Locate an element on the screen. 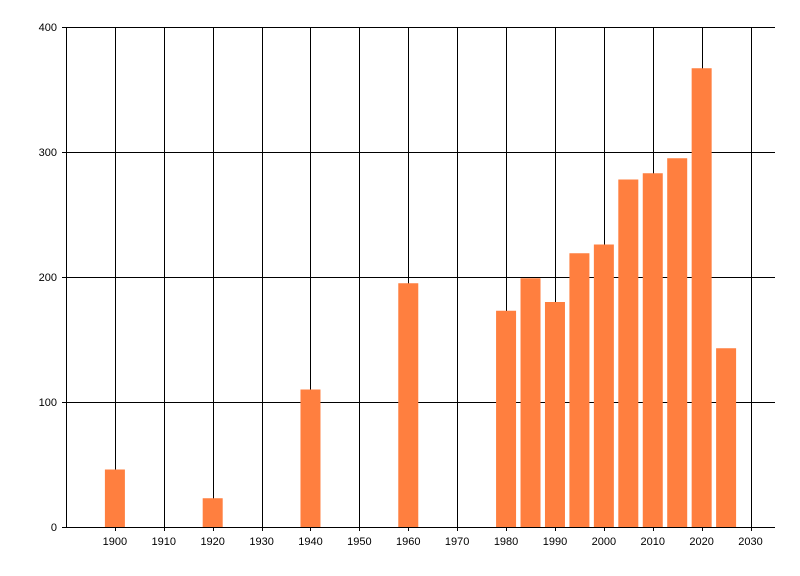 This screenshot has height=576, width=800. y-tick-label: 100 is located at coordinates (48, 403).